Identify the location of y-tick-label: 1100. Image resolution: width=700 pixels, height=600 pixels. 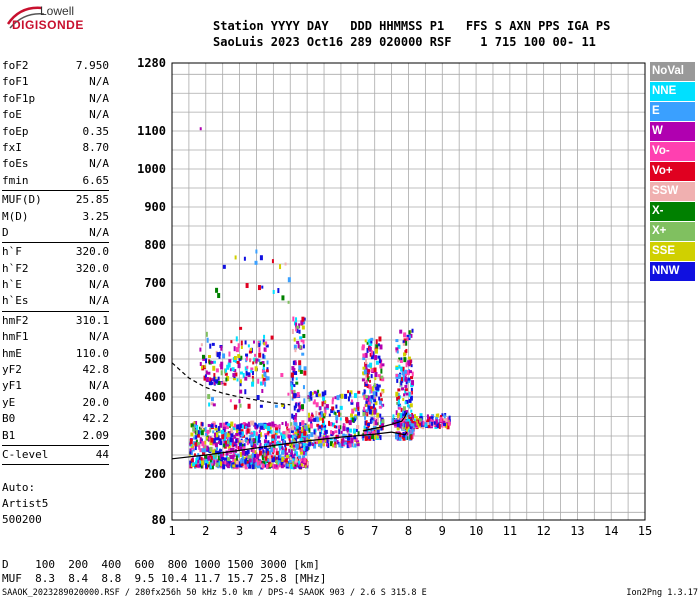
(151, 131).